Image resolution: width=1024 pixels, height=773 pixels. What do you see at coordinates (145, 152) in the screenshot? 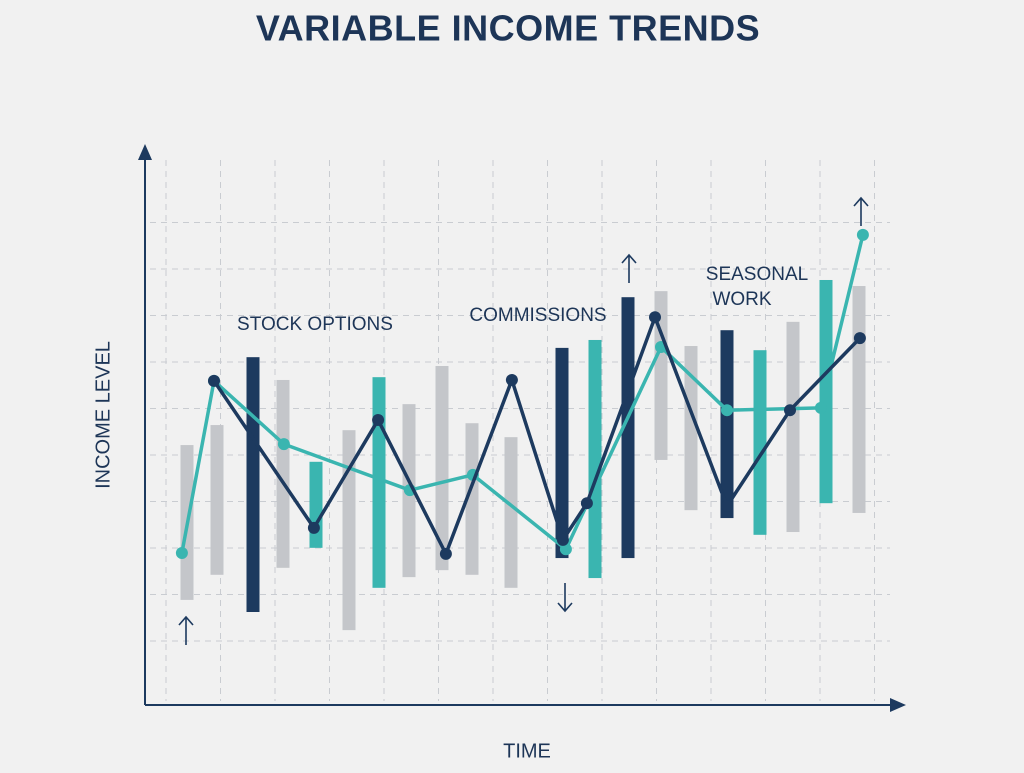
I see `y-axis-arrow` at bounding box center [145, 152].